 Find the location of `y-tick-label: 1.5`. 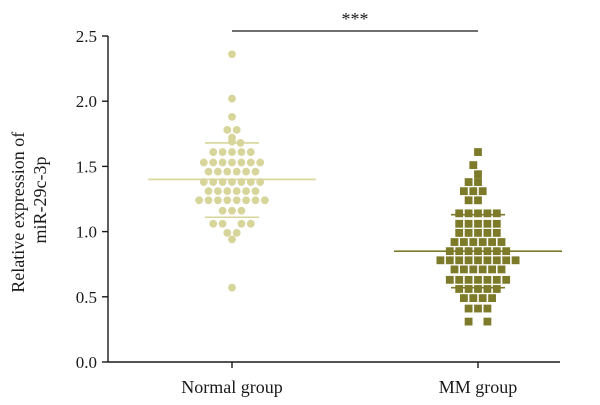

y-tick-label: 1.5 is located at coordinates (86, 166).